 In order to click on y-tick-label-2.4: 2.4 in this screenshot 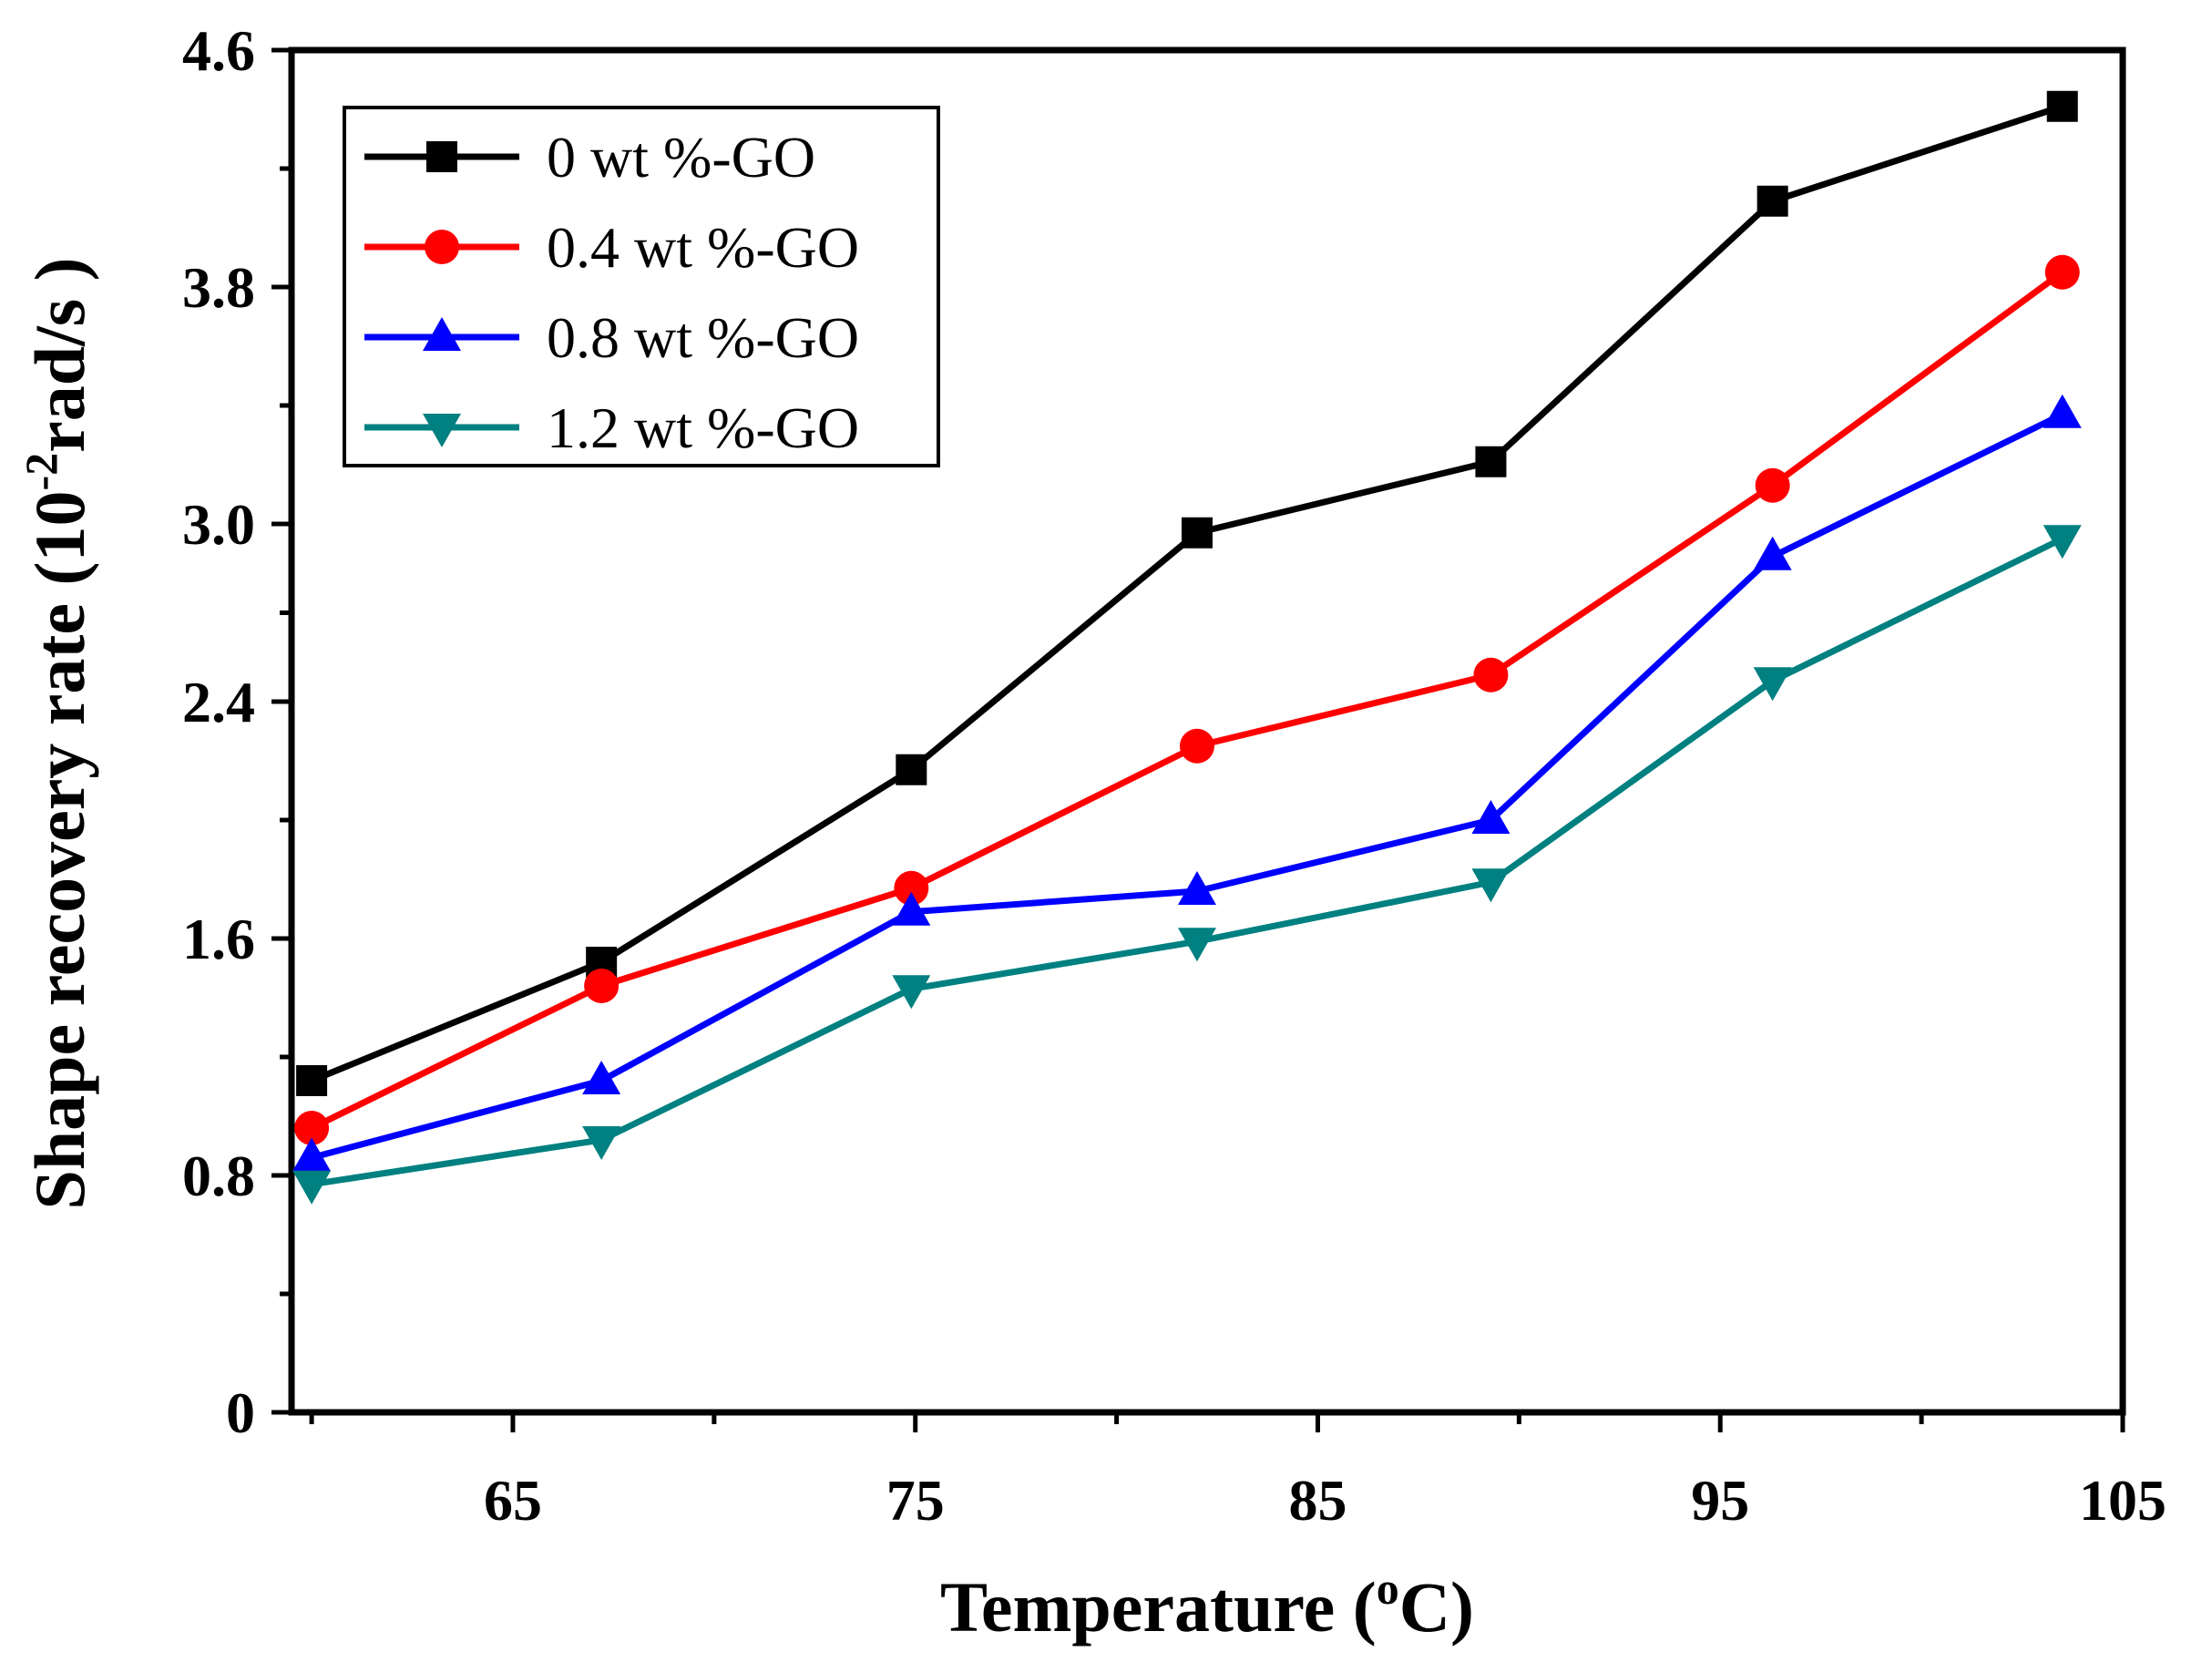, I will do `click(218, 702)`.